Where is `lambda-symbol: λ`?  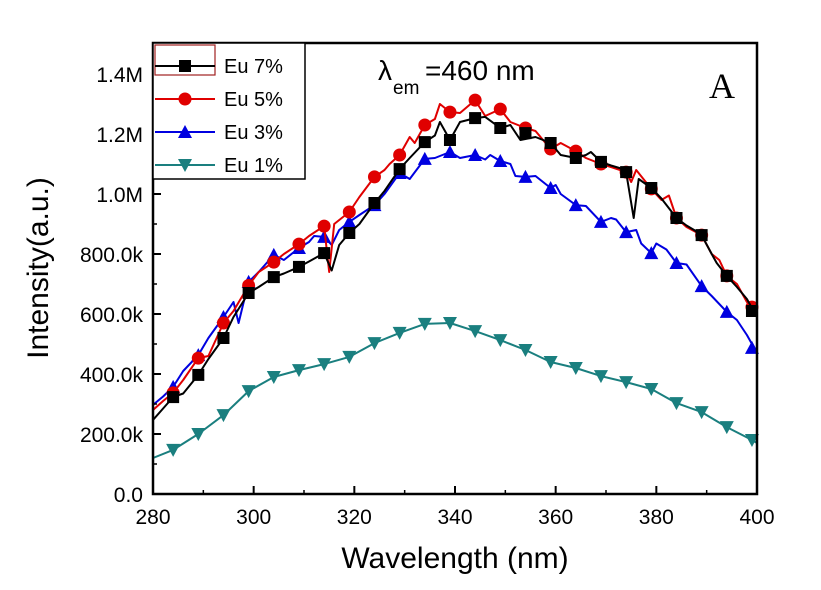 lambda-symbol: λ is located at coordinates (385, 70).